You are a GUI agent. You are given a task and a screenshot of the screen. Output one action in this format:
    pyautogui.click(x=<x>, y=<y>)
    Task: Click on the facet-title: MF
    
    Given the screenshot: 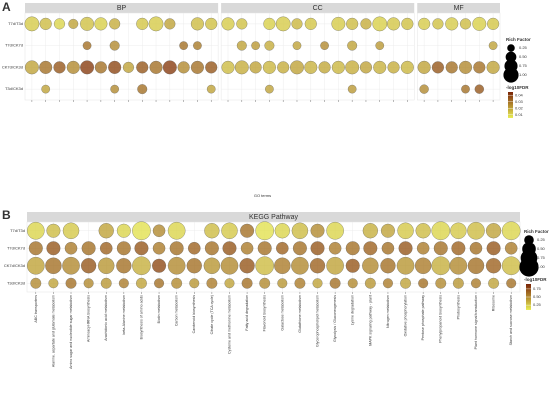 What is the action you would take?
    pyautogui.click(x=459, y=8)
    